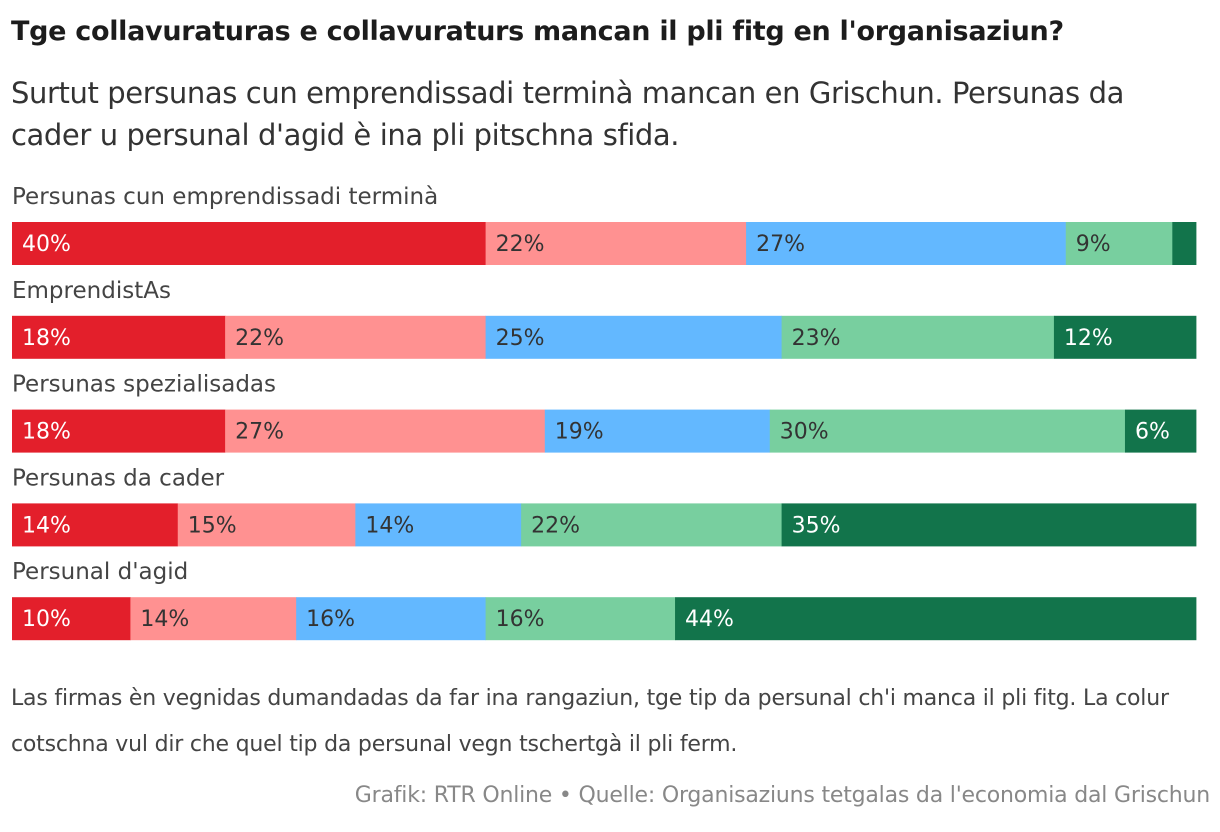 The height and width of the screenshot is (832, 1220). I want to click on value-label: 15%, so click(212, 525).